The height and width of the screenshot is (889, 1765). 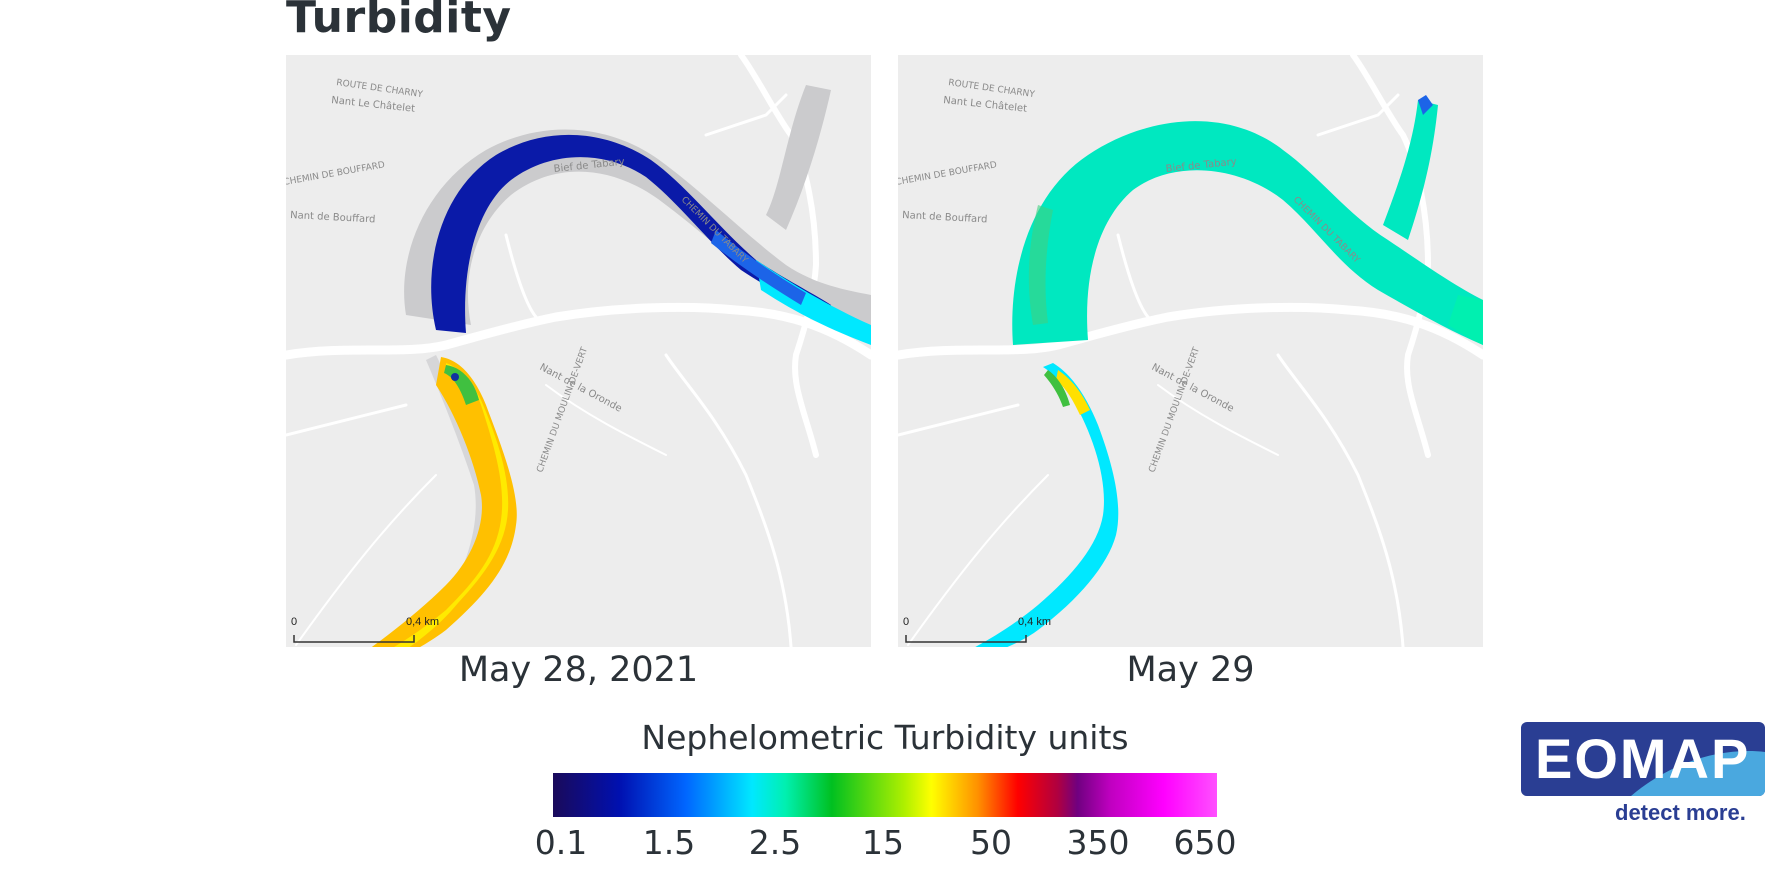 I want to click on map-date-label: May 28, 2021, so click(x=578, y=670).